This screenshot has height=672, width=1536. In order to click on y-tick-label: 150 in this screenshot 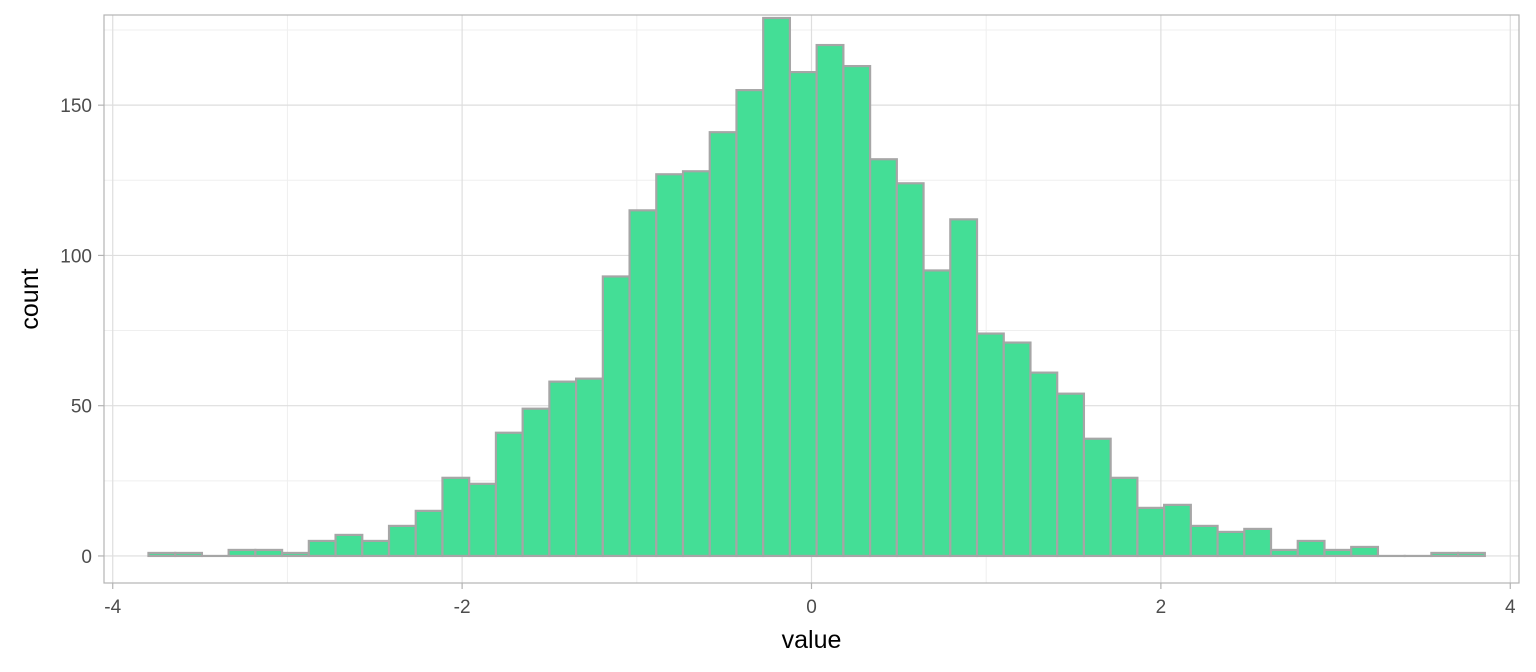, I will do `click(76, 106)`.